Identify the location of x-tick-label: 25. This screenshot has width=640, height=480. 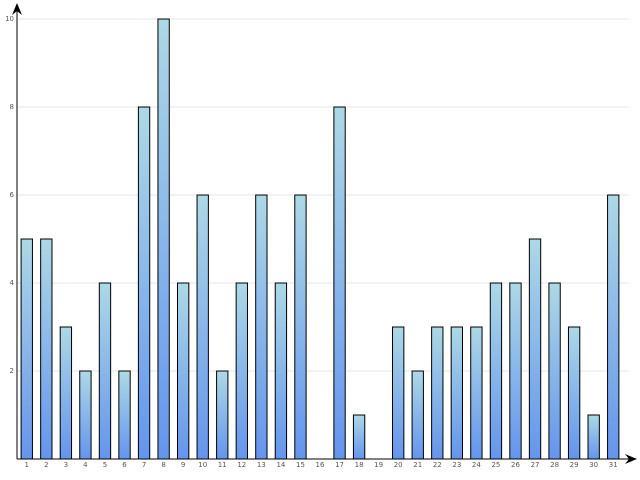
(495, 465).